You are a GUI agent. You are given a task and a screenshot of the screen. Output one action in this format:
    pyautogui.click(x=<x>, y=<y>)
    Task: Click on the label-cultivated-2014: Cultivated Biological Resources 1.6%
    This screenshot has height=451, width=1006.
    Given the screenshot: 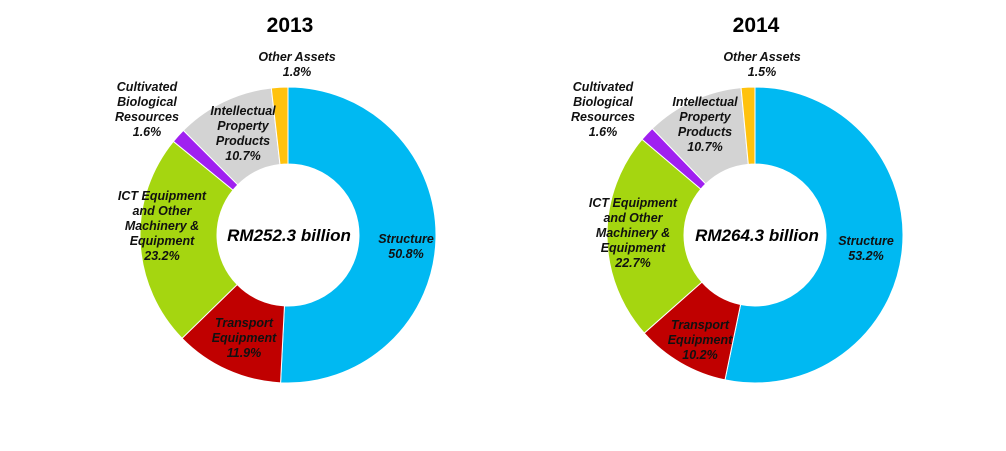 What is the action you would take?
    pyautogui.click(x=603, y=109)
    